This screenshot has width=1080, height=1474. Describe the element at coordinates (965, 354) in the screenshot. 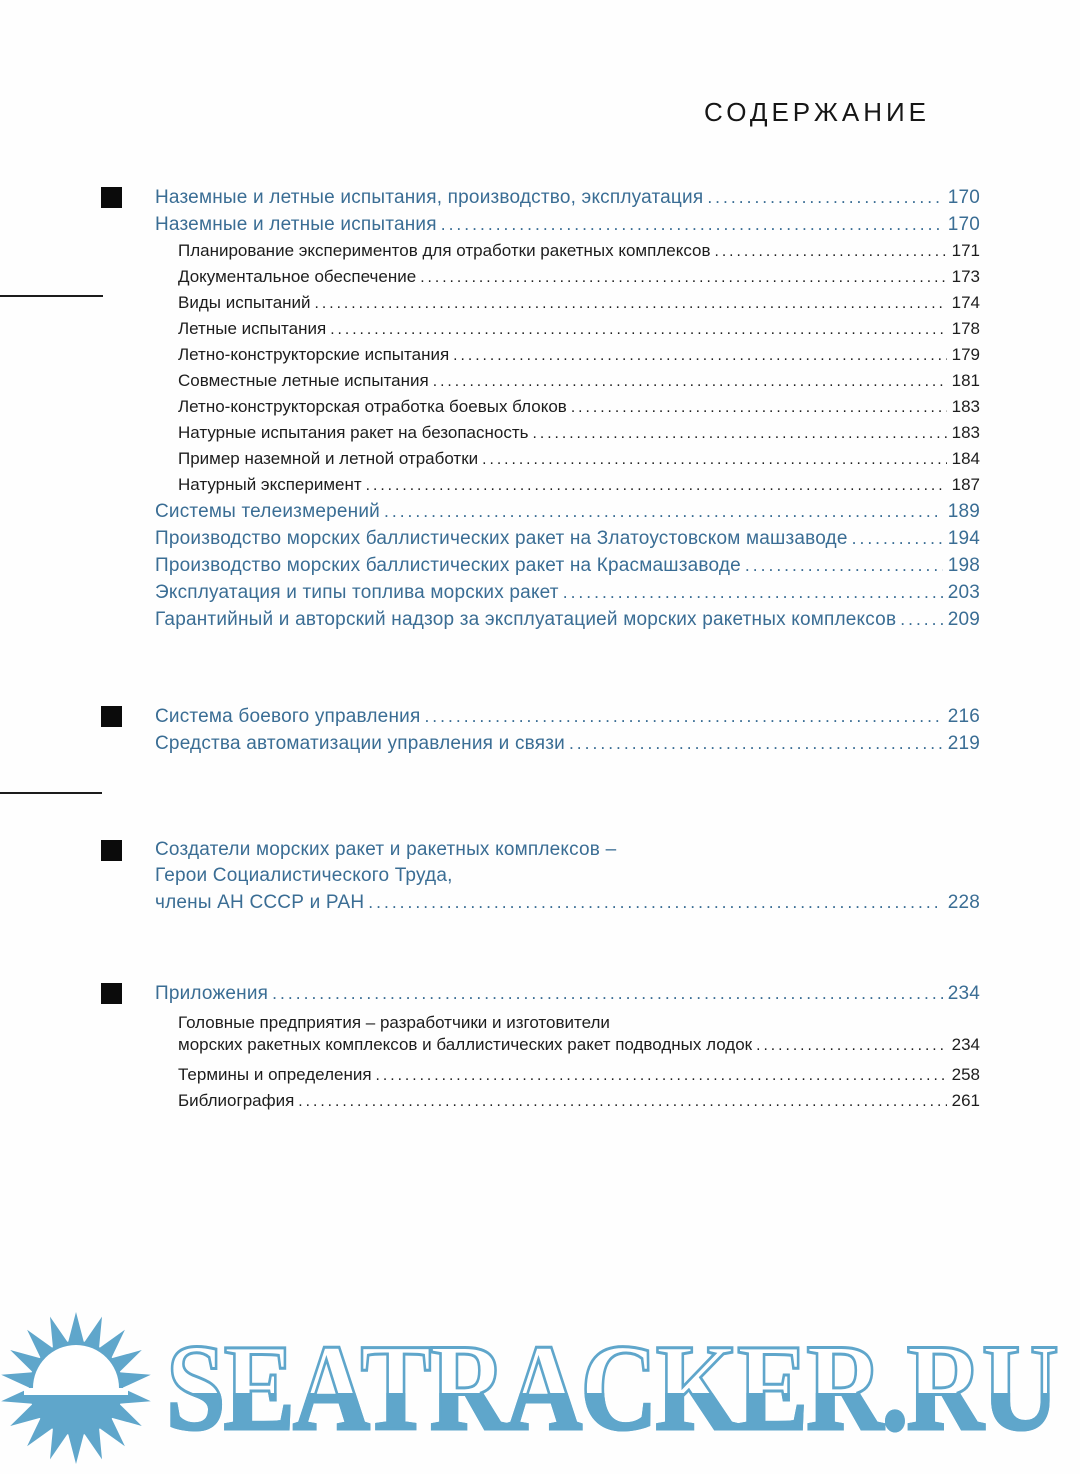

I see `page-number: 179` at that location.